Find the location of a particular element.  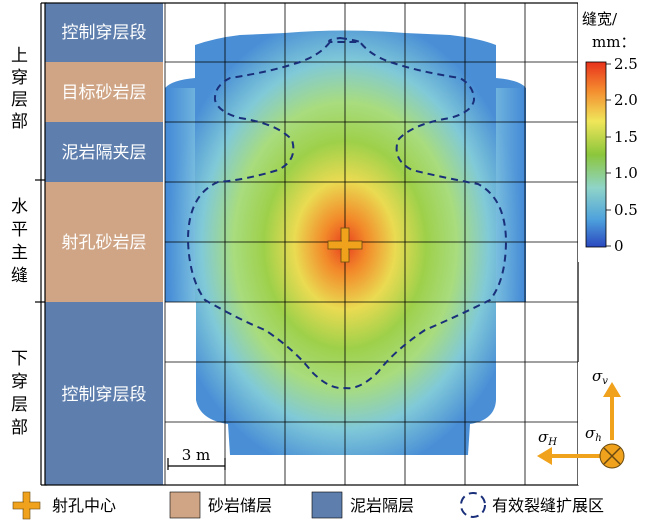

side-label-middle-2: 平 is located at coordinates (19, 230).